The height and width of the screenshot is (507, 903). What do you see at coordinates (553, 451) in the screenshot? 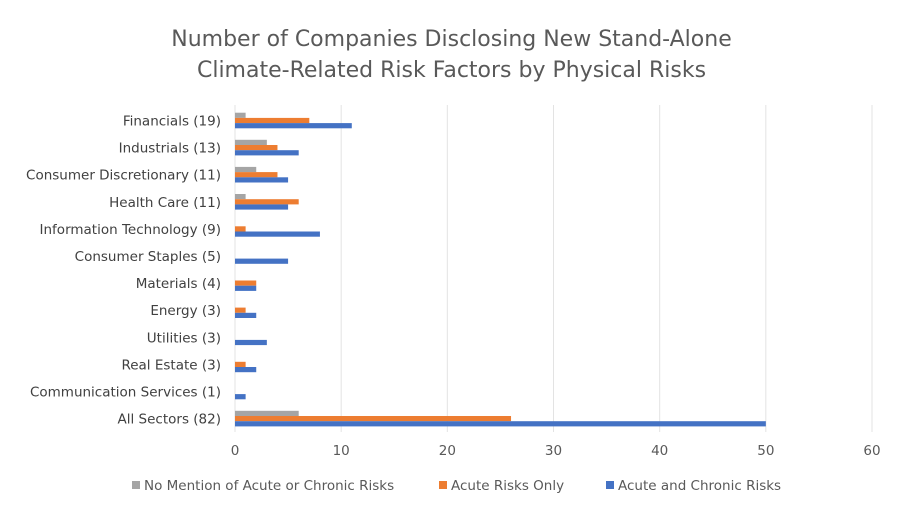
I see `x-tick-label: 30` at bounding box center [553, 451].